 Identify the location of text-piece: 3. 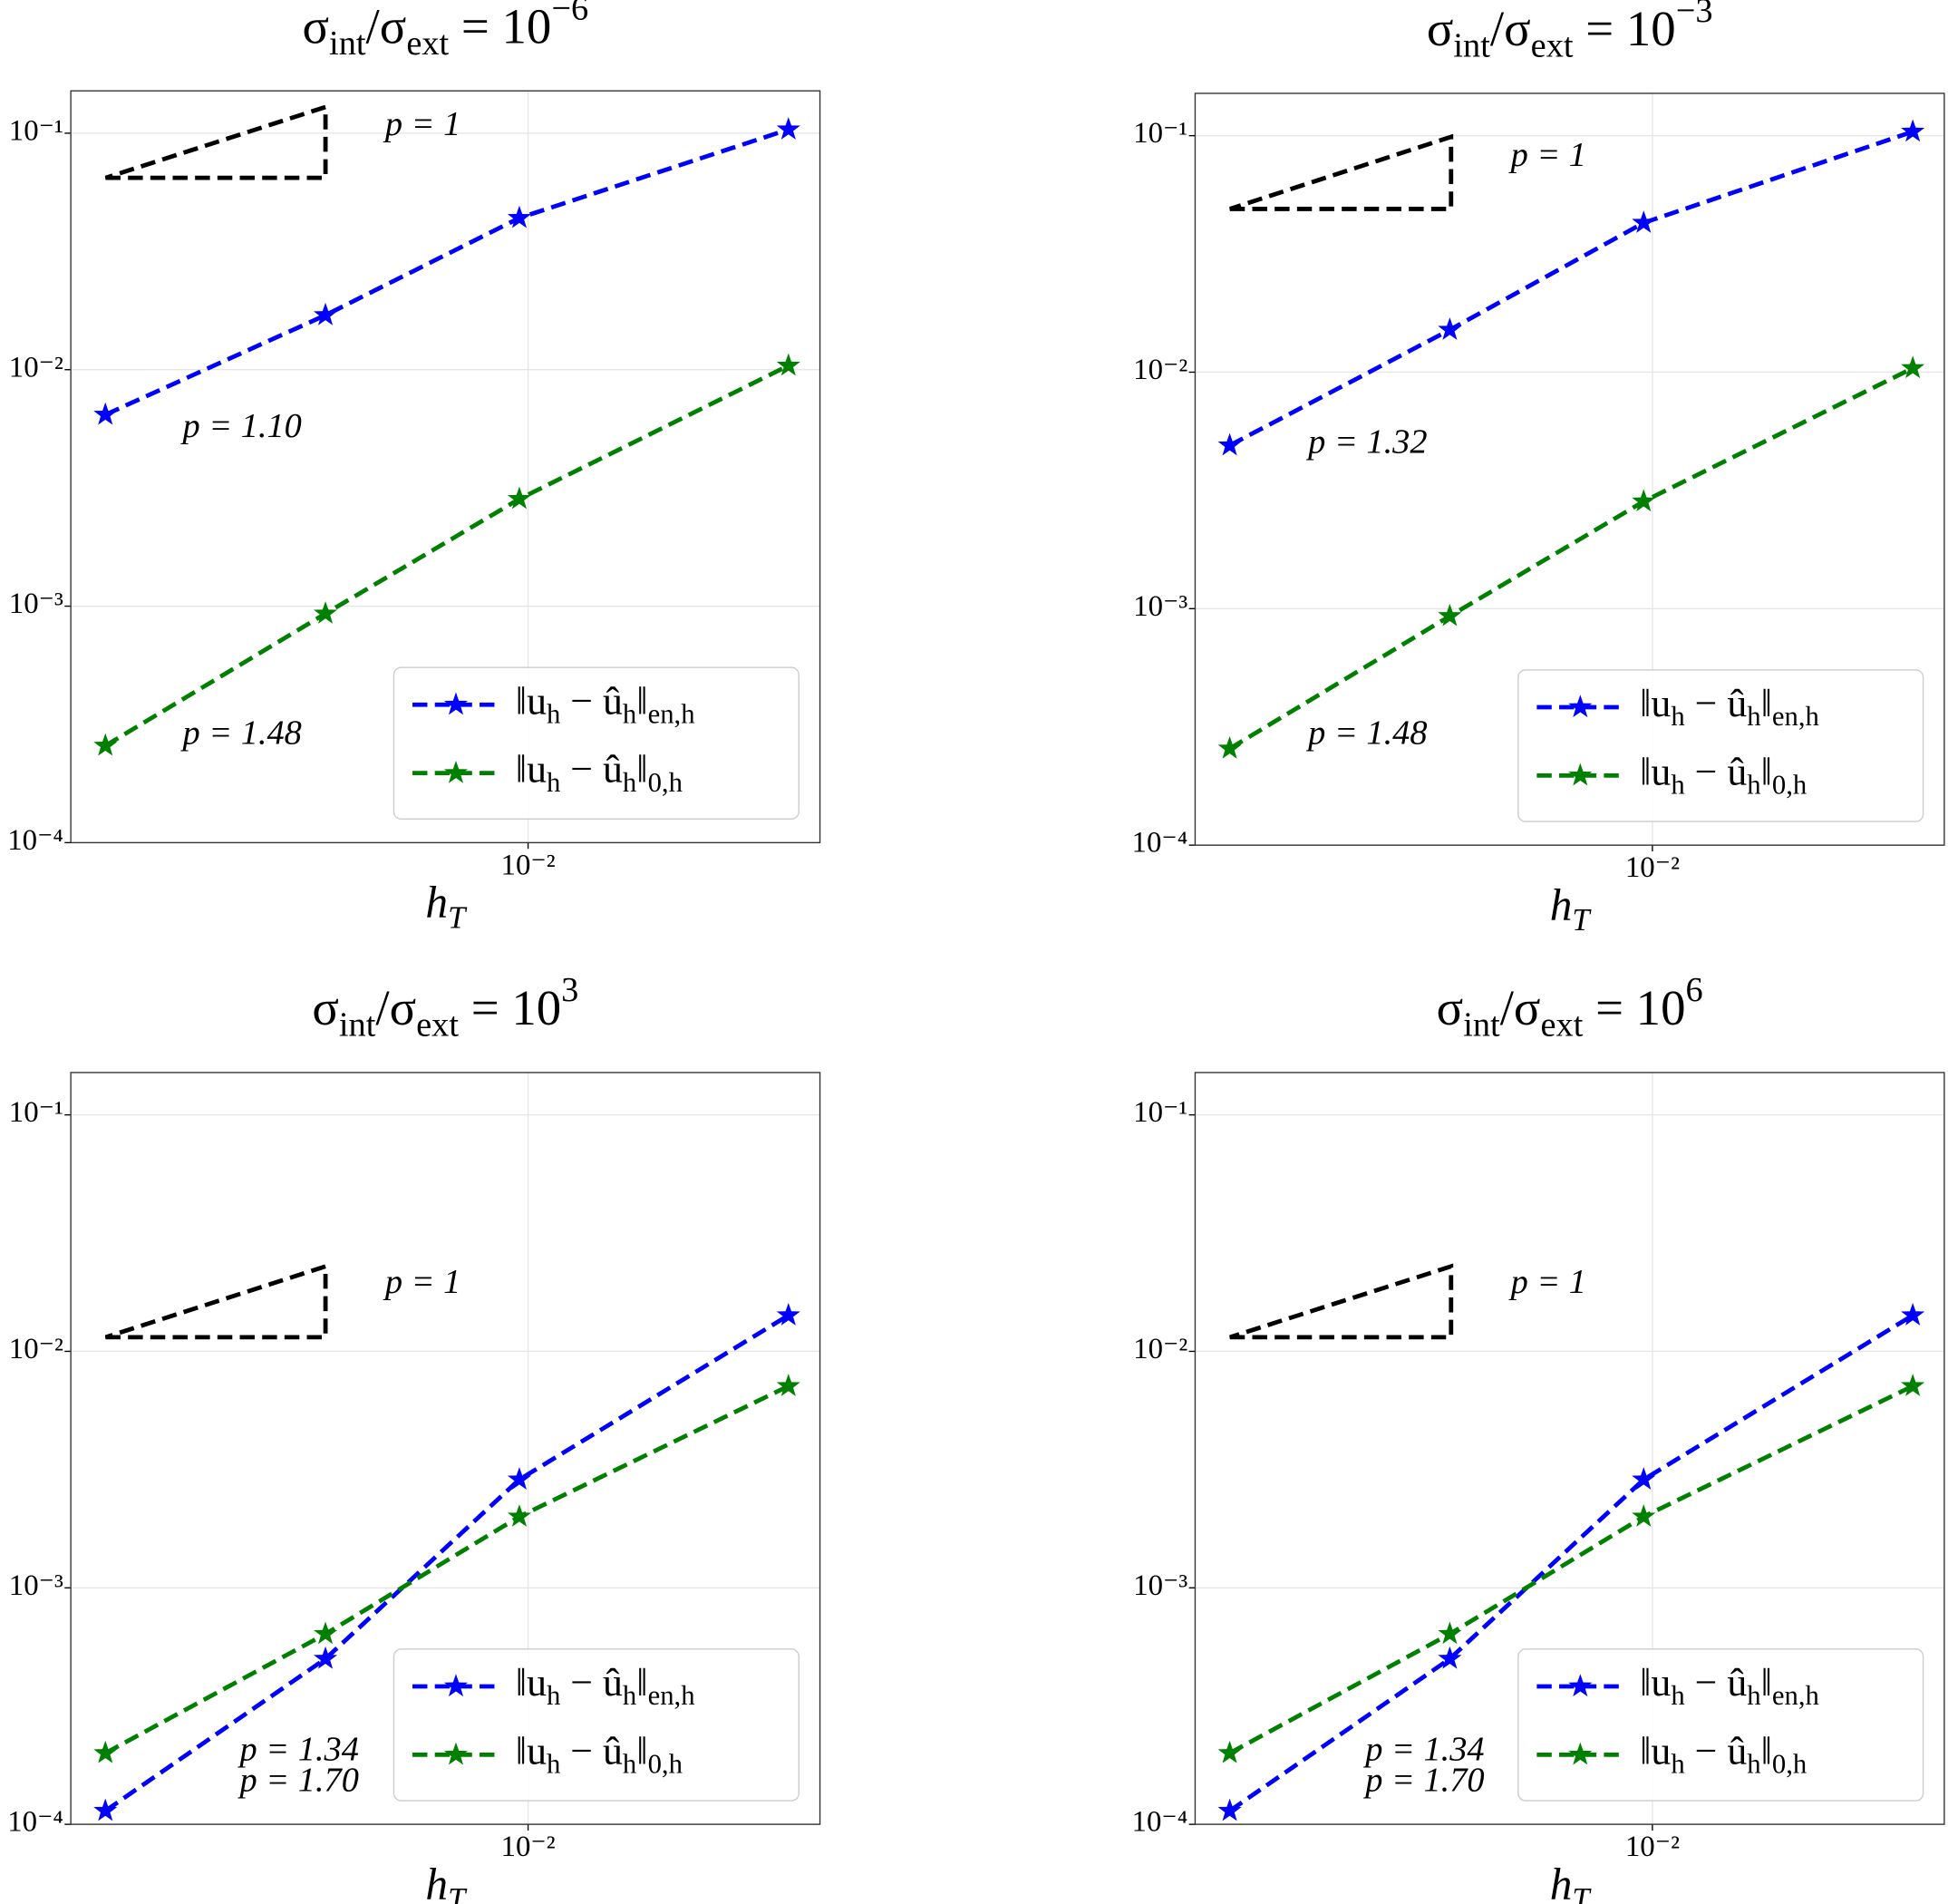
(569, 990).